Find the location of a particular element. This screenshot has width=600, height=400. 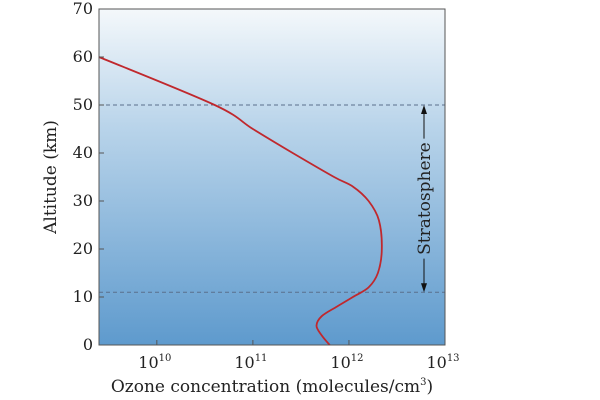

annotation-label: Stratosphere is located at coordinates (425, 198).